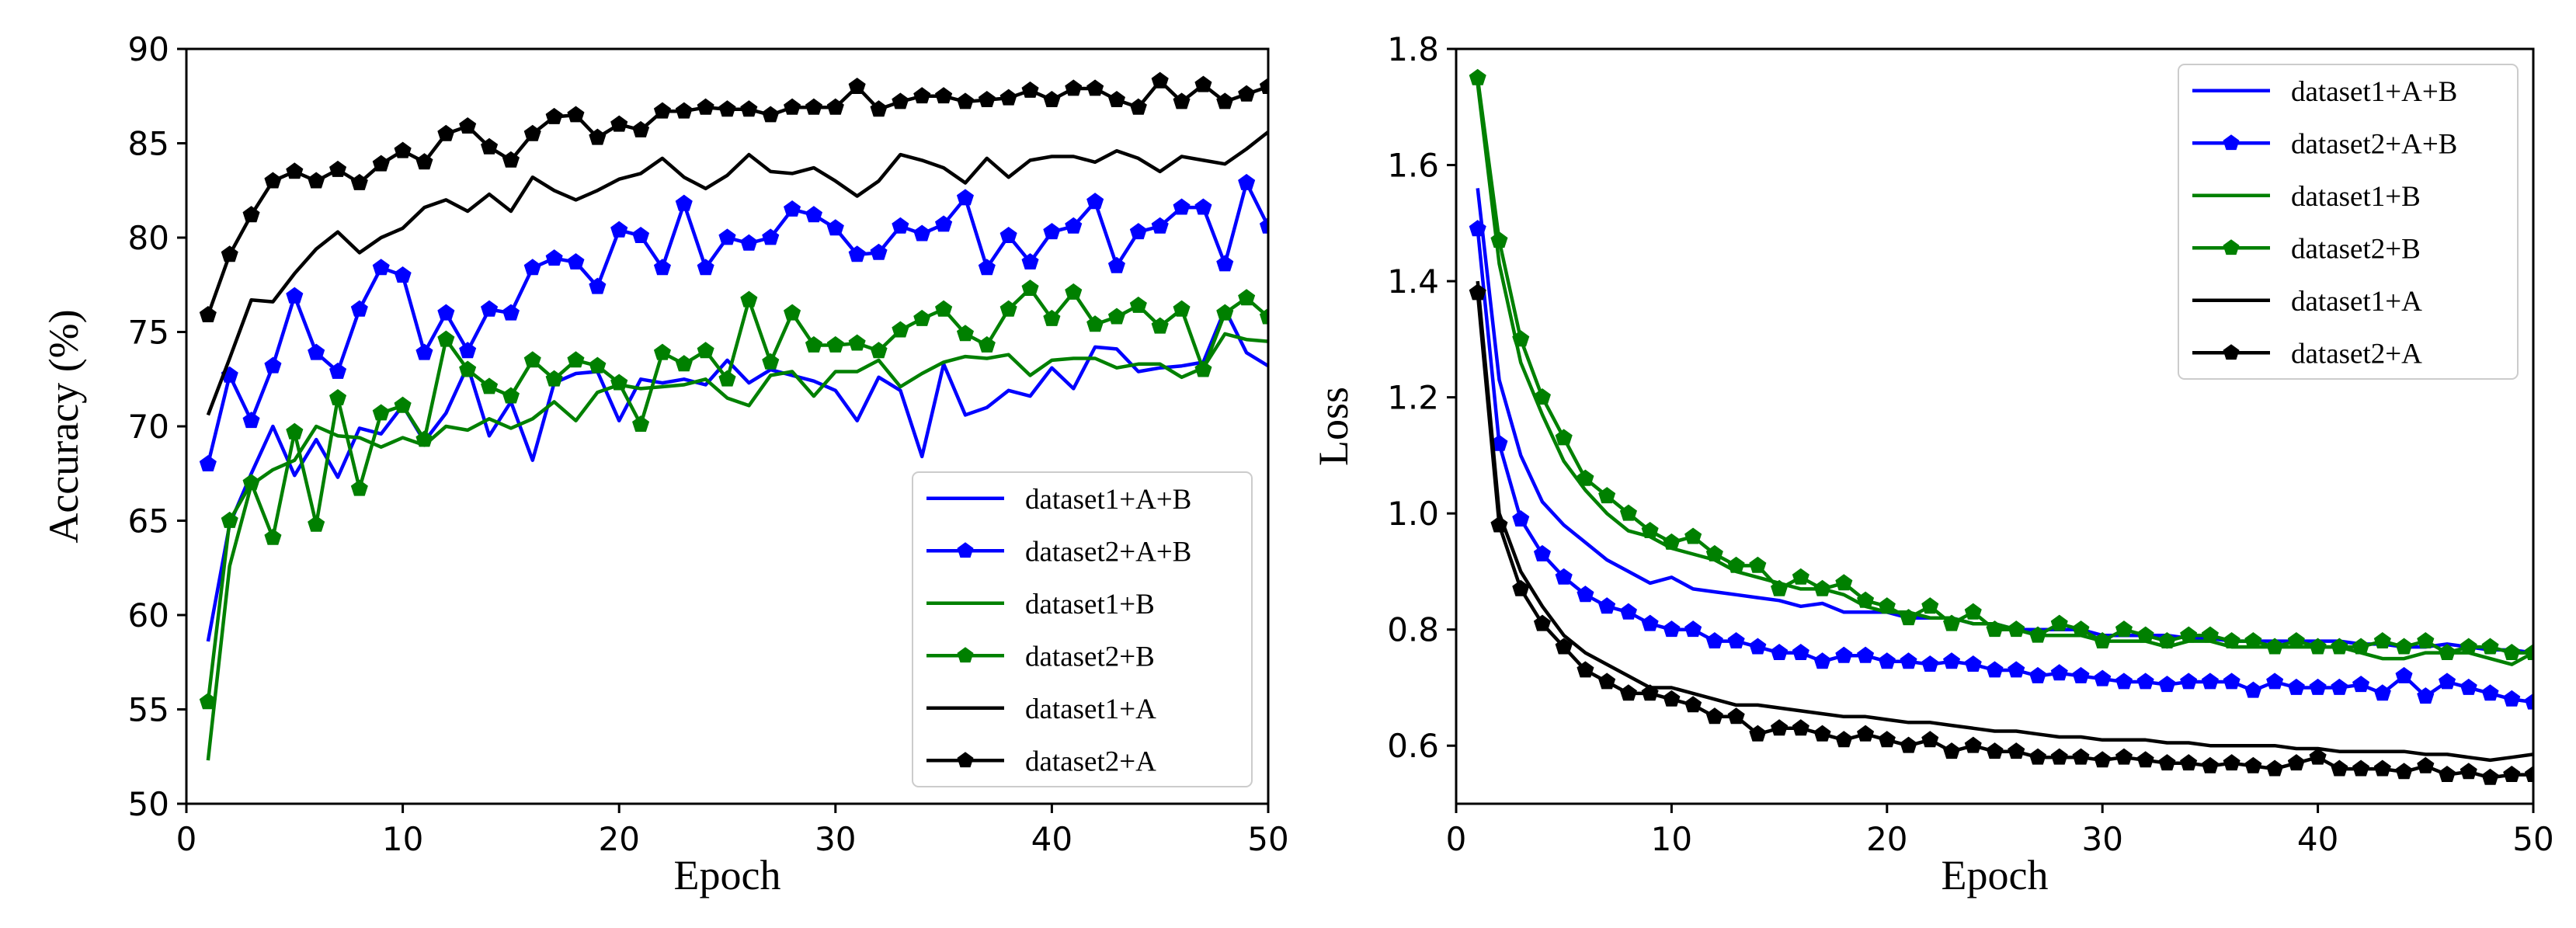  Describe the element at coordinates (148, 238) in the screenshot. I see `y-tick-label: 80` at that location.